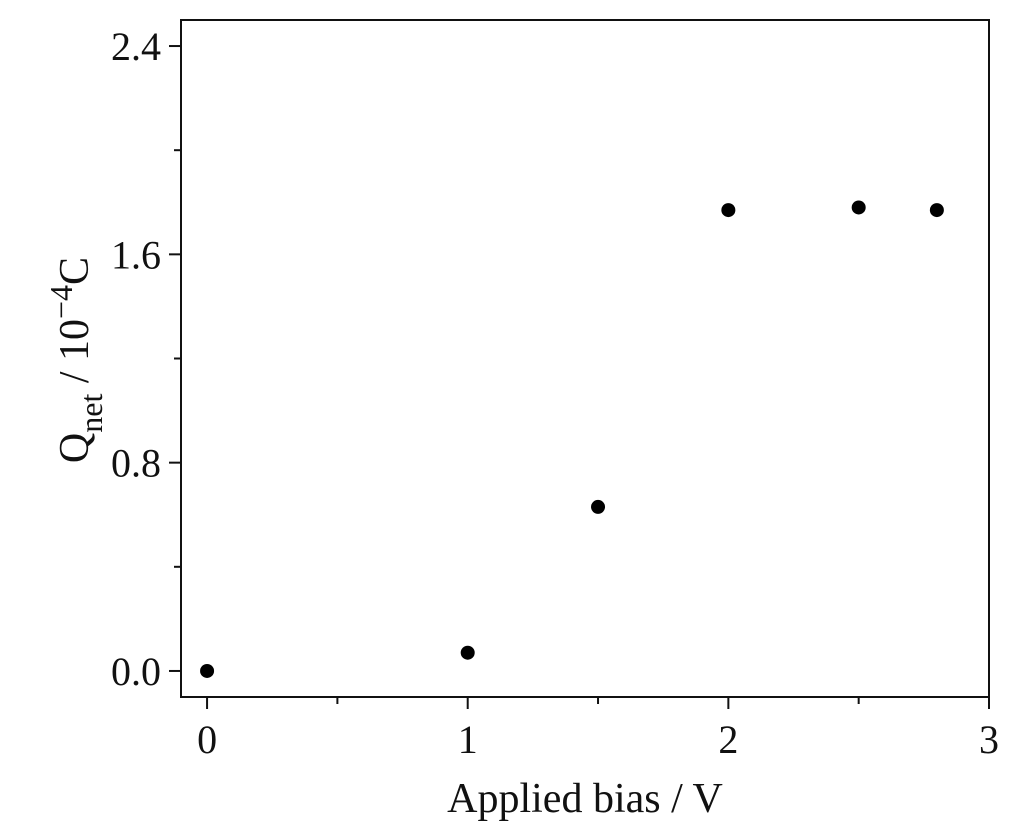 The width and height of the screenshot is (1024, 839). What do you see at coordinates (728, 739) in the screenshot?
I see `x-tick-label: 2` at bounding box center [728, 739].